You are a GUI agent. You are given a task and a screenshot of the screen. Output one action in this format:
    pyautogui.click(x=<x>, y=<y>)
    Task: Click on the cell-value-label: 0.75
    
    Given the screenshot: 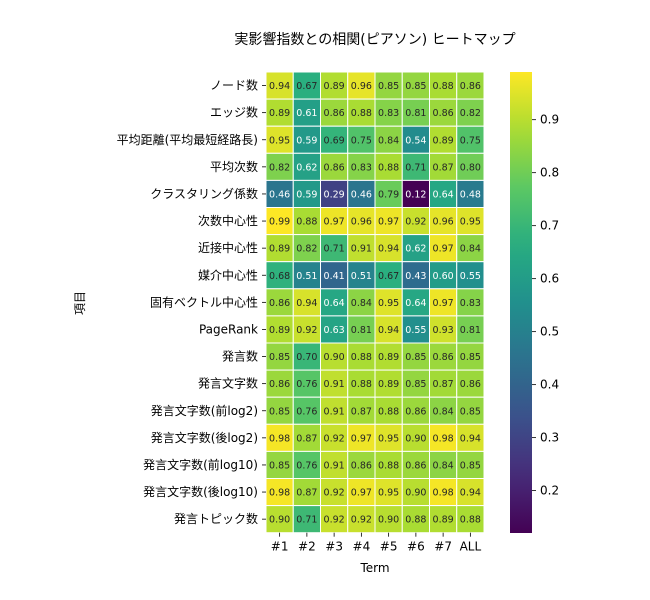 What is the action you would take?
    pyautogui.click(x=361, y=140)
    